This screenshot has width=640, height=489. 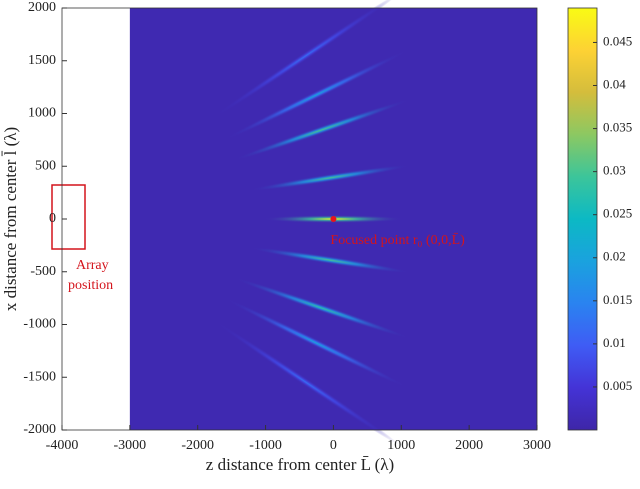 What do you see at coordinates (39, 324) in the screenshot?
I see `y-tick-label: -1000` at bounding box center [39, 324].